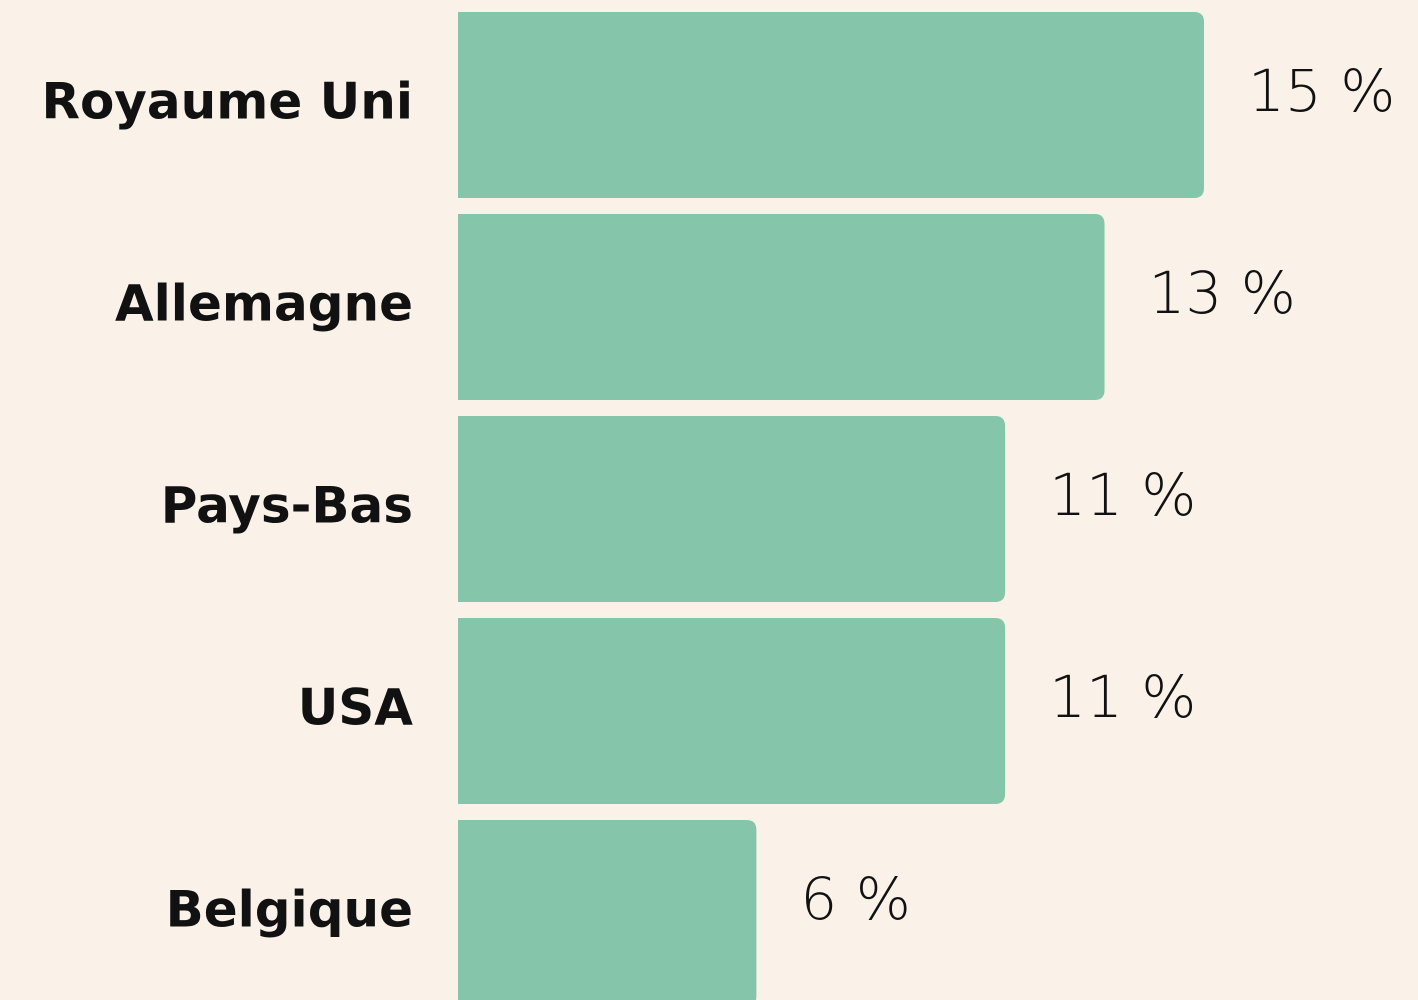 This screenshot has width=1418, height=1000. I want to click on value-label: 15 %, so click(1321, 91).